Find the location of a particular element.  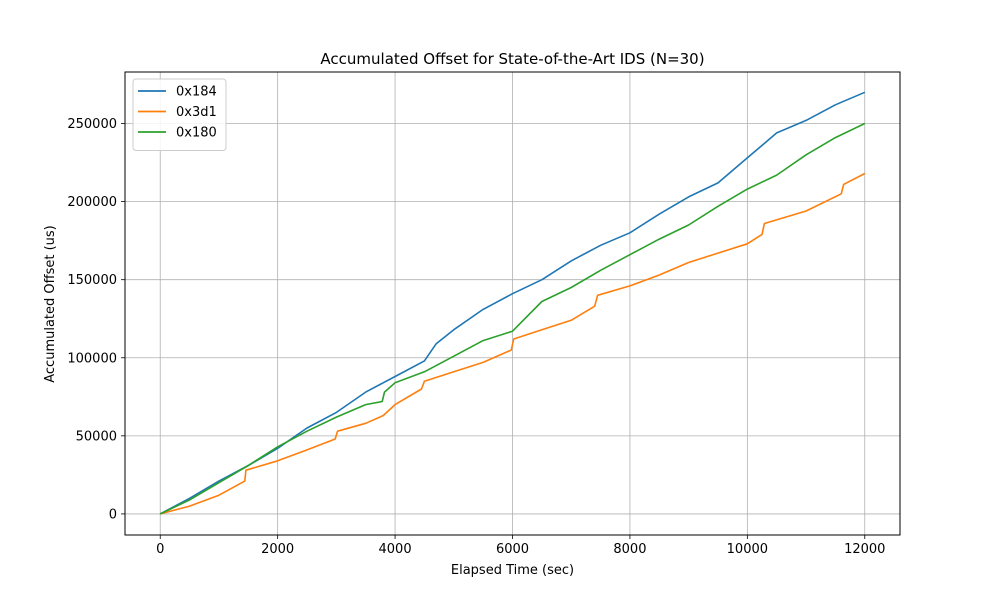

legend-label: 0x180 is located at coordinates (196, 133).